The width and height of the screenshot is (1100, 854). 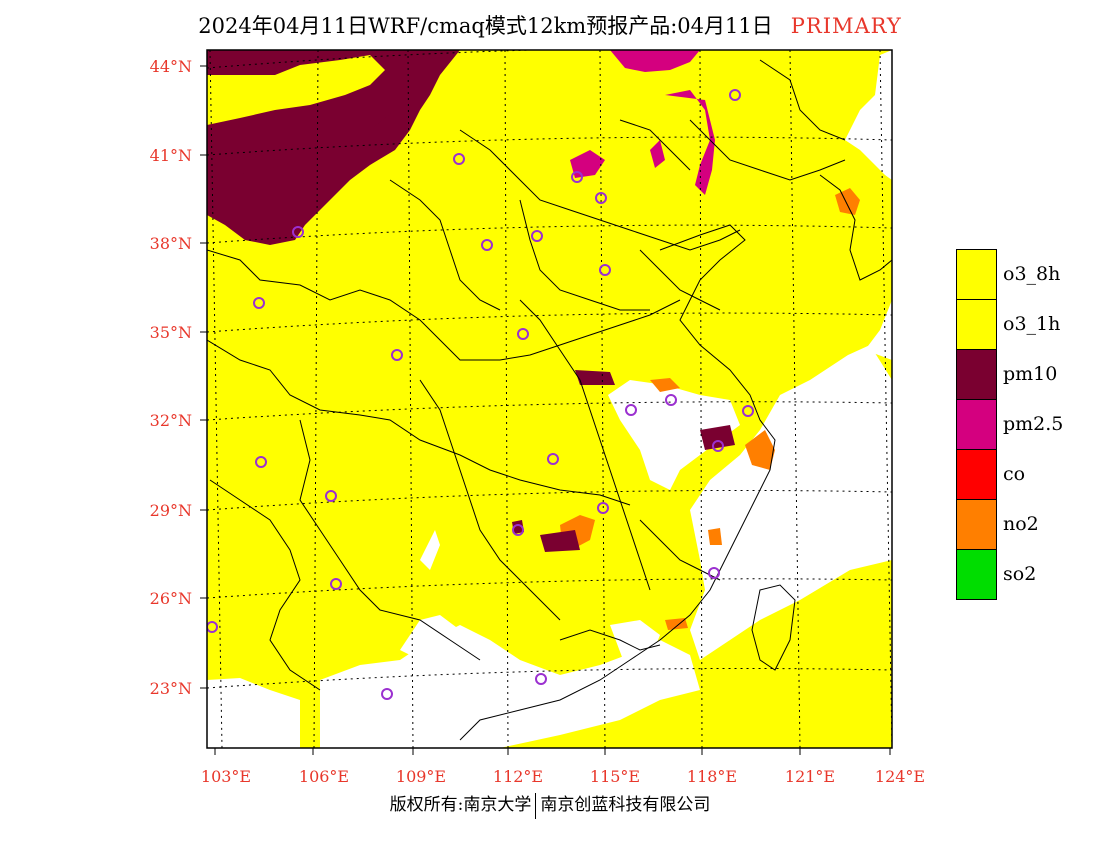 What do you see at coordinates (253, 713) in the screenshot?
I see `southwest-white` at bounding box center [253, 713].